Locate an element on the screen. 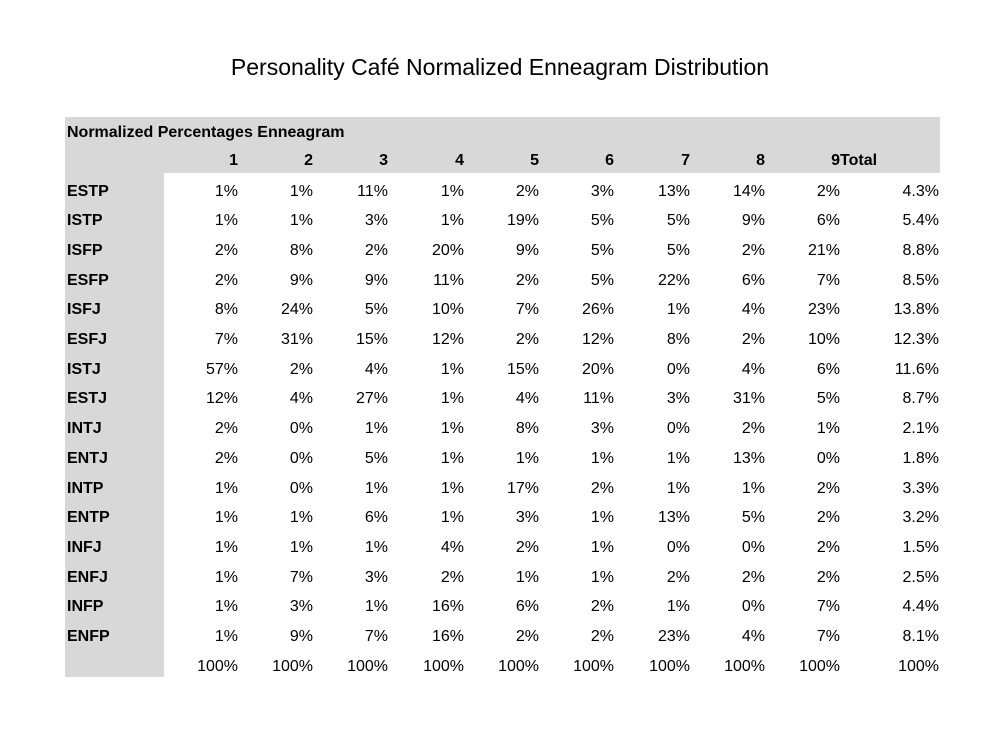 The width and height of the screenshot is (1000, 750). row-label: INTJ is located at coordinates (84, 429).